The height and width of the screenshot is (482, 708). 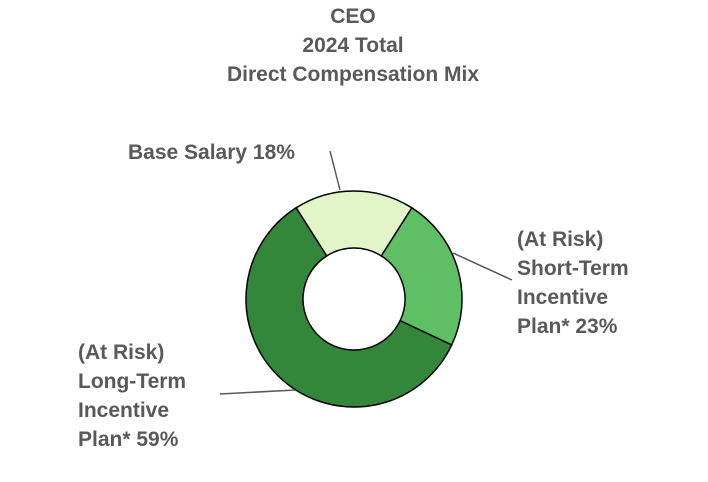 I want to click on slice-label-short-term-line-3: Incentive, so click(x=562, y=297).